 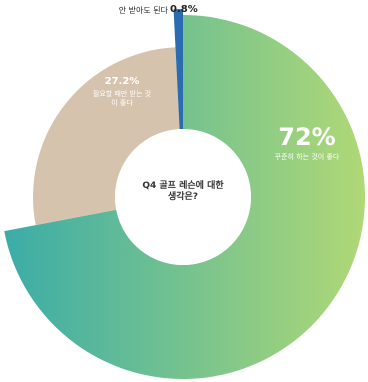 What do you see at coordinates (122, 81) in the screenshot?
I see `value-label: 27.2%` at bounding box center [122, 81].